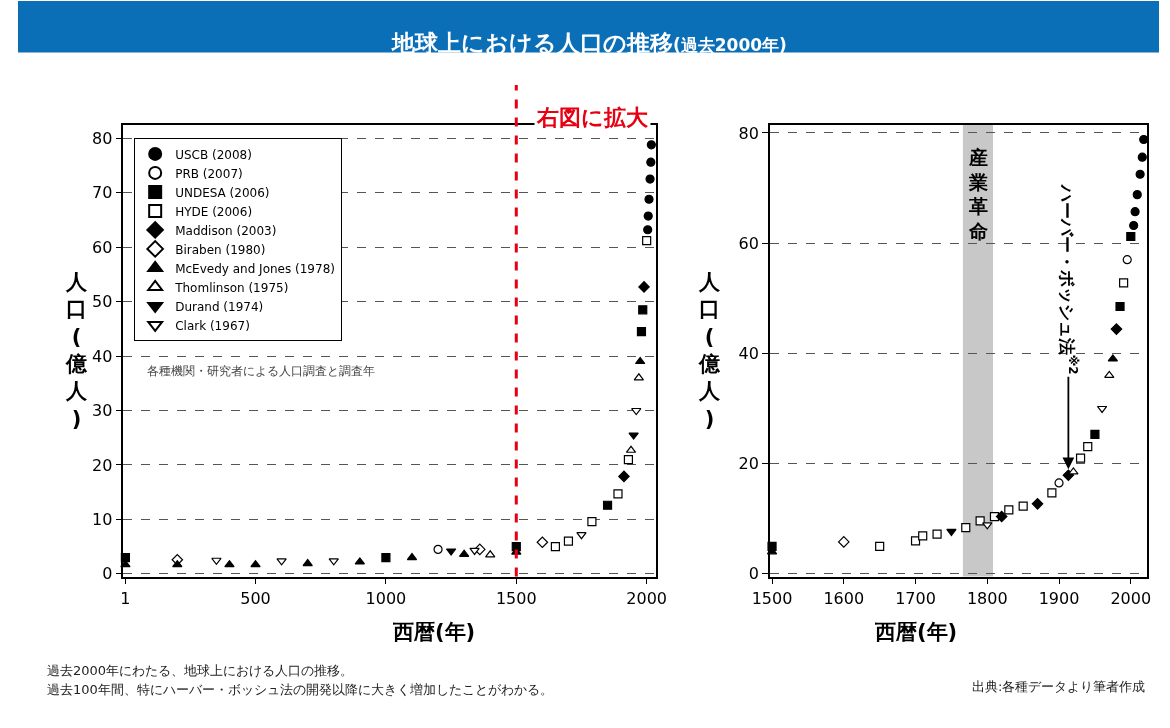 The image size is (1170, 728). What do you see at coordinates (592, 117) in the screenshot?
I see `ref-line-label: 右図に拡大` at bounding box center [592, 117].